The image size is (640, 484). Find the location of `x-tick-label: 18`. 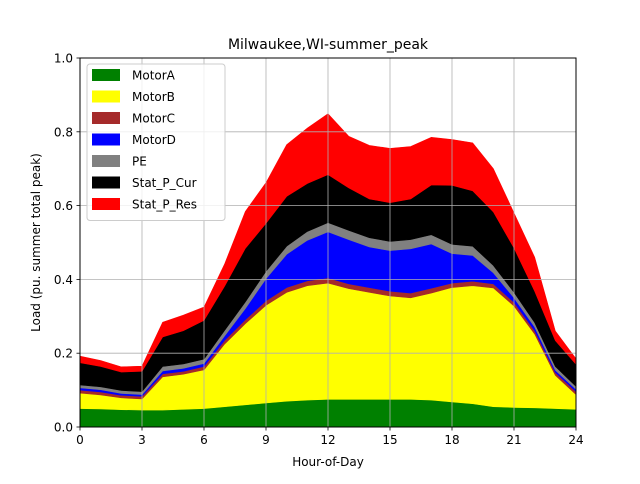

x-tick-label: 18 is located at coordinates (451, 440).